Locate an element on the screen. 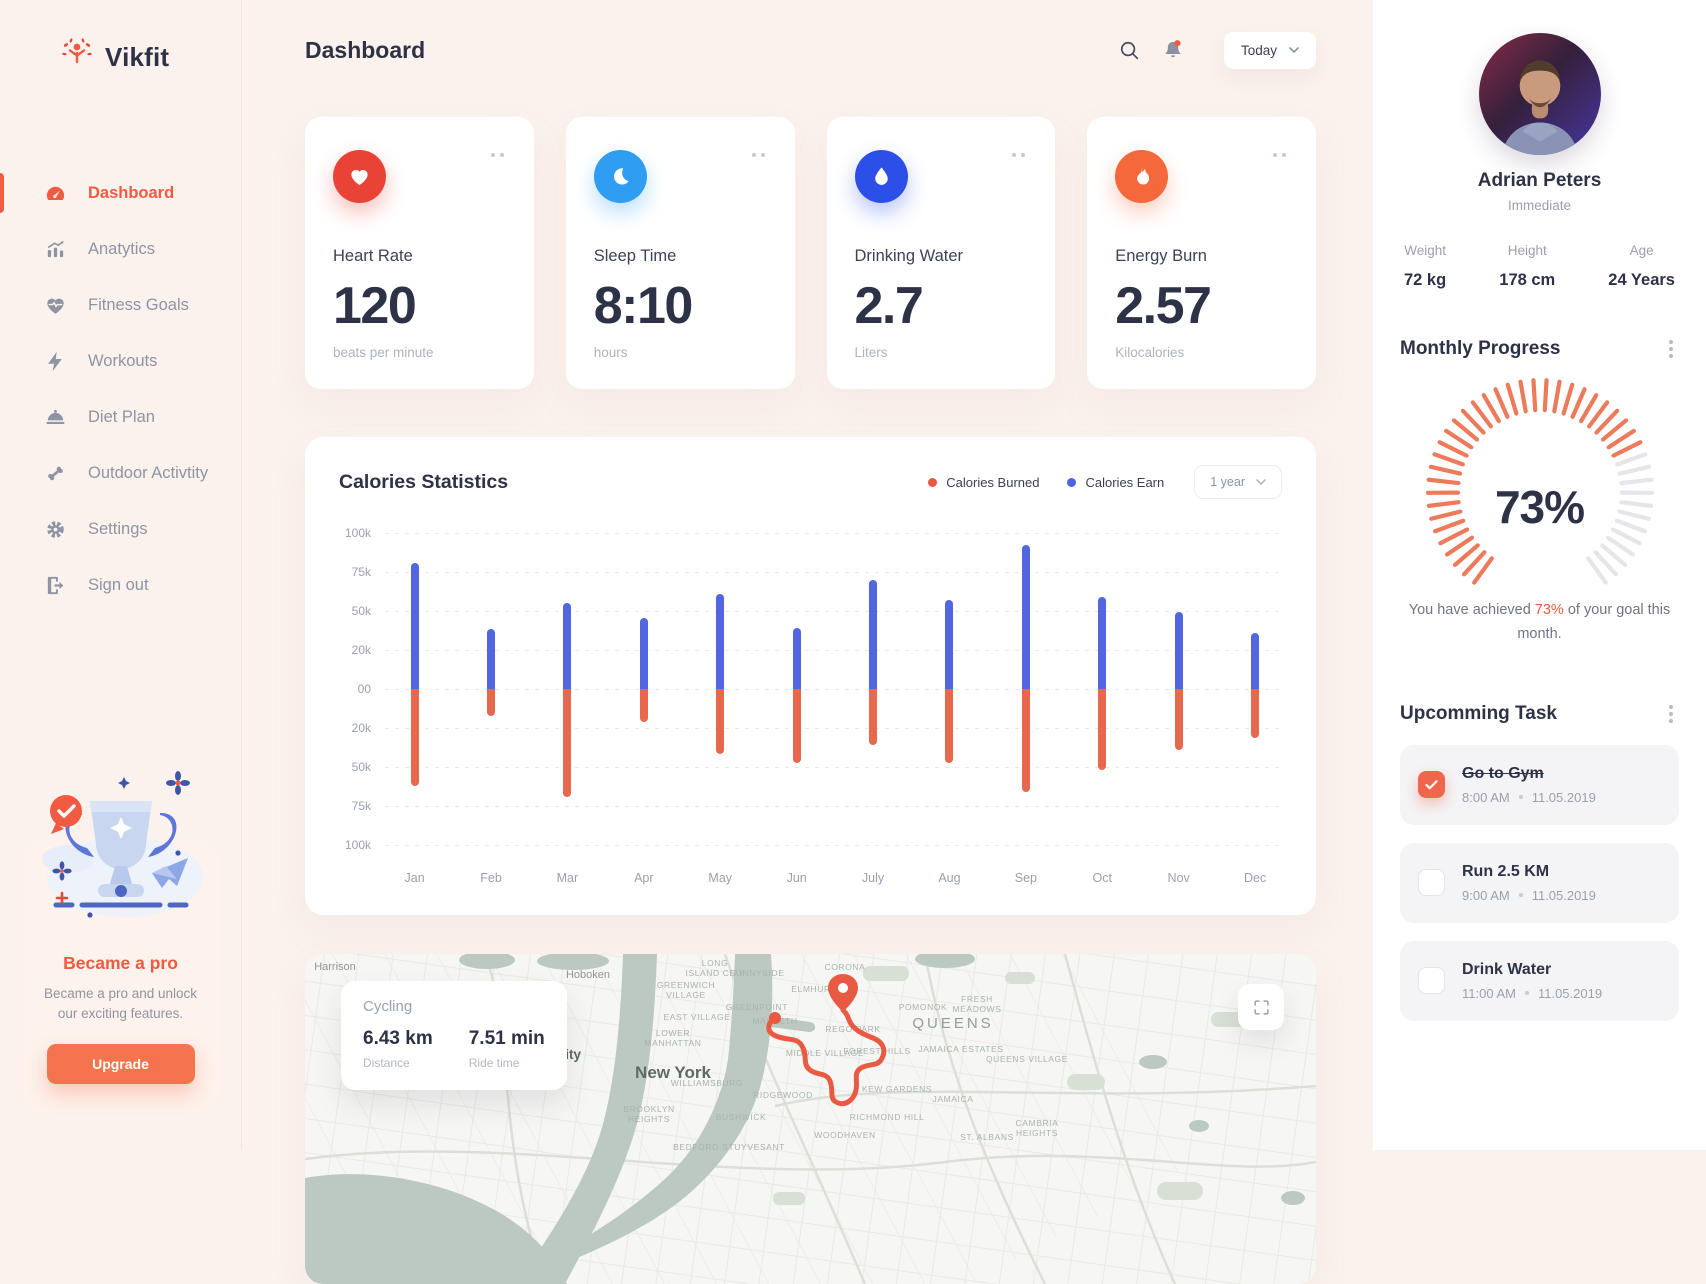 This screenshot has height=1284, width=1706. stat-value: 120 is located at coordinates (419, 306).